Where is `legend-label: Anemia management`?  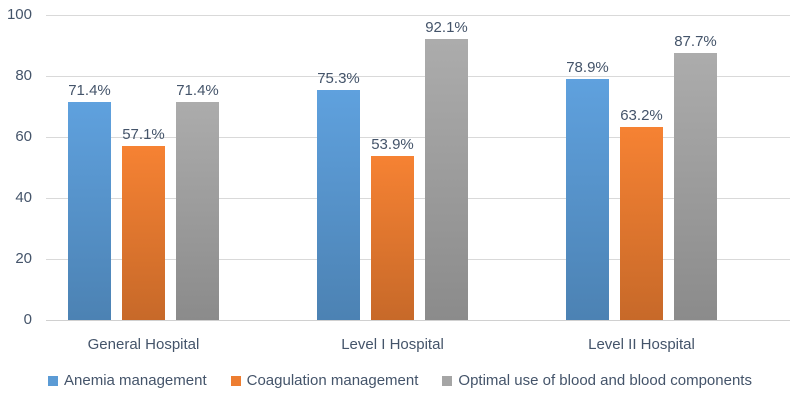 legend-label: Anemia management is located at coordinates (135, 380).